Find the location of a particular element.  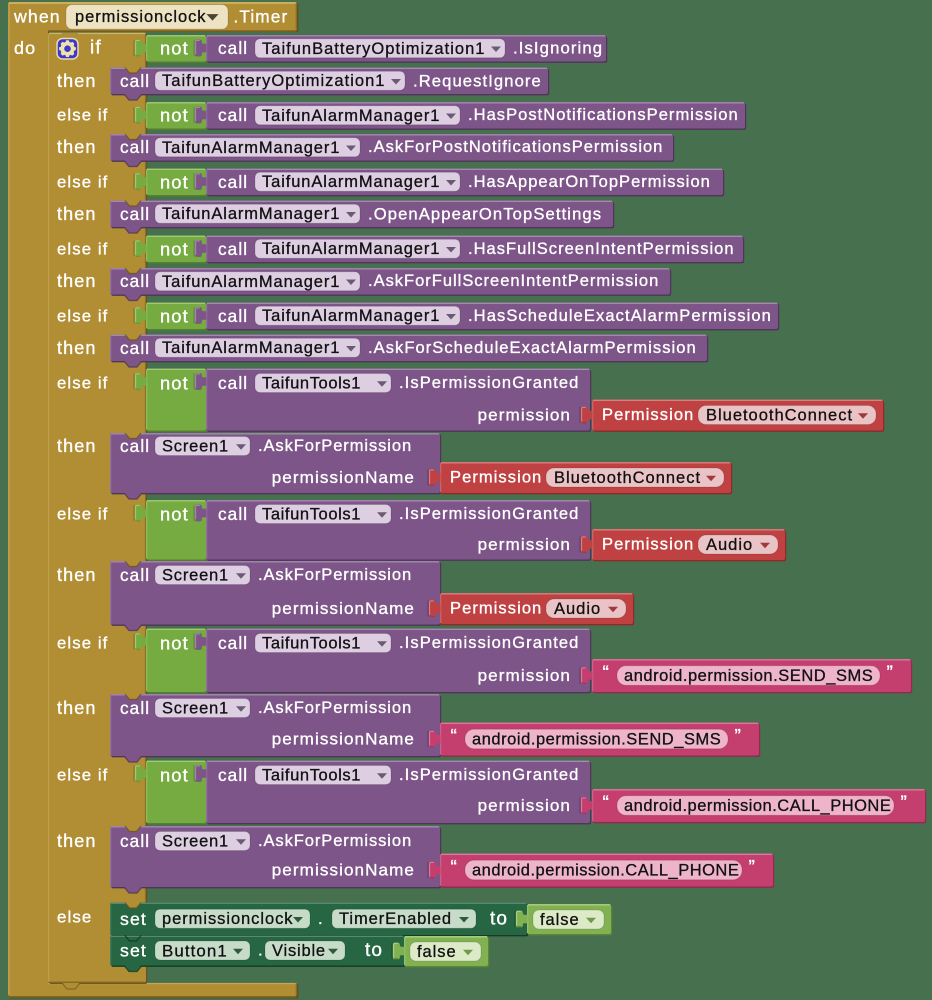

svg-text: .OpenAppearOnTopSettings is located at coordinates (485, 213).